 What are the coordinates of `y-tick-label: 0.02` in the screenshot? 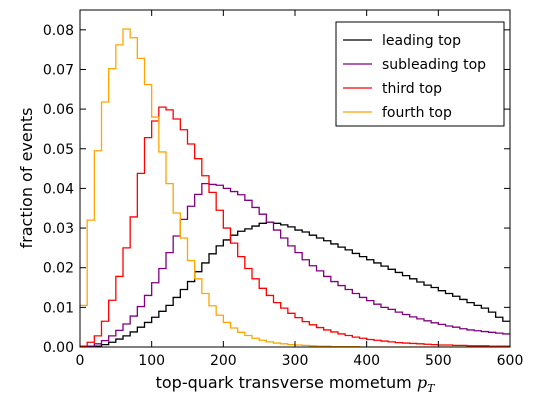 It's located at (58, 269).